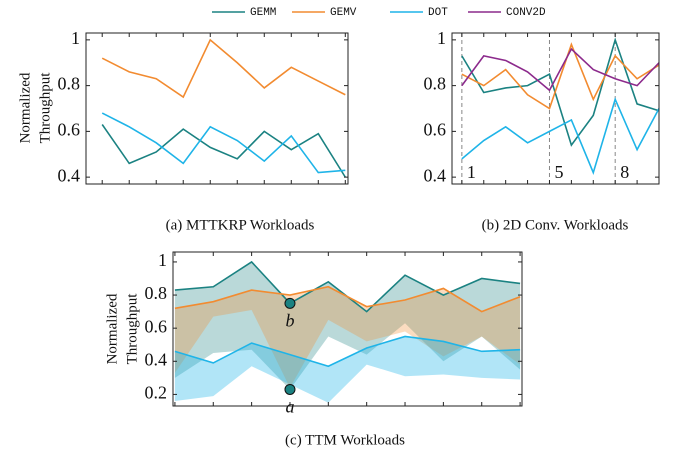  I want to click on marker-label: 1, so click(471, 172).